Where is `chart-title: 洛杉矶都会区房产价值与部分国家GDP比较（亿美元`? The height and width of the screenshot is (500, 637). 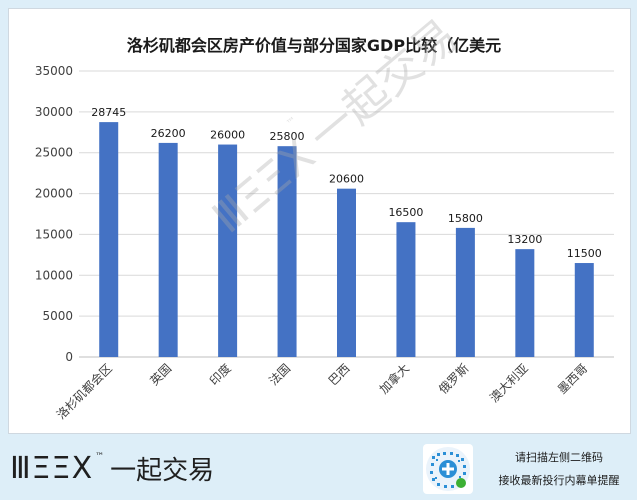 chart-title: 洛杉矶都会区房产价值与部分国家GDP比较（亿美元 is located at coordinates (314, 45).